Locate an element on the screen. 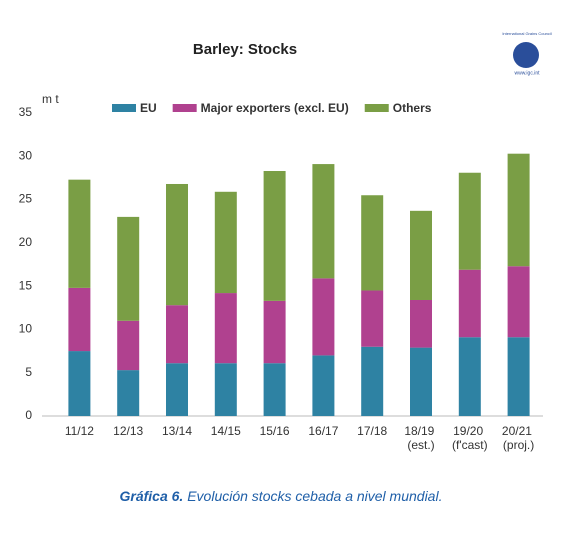  x-tick-label: 18/19 (est.) is located at coordinates (420, 438).